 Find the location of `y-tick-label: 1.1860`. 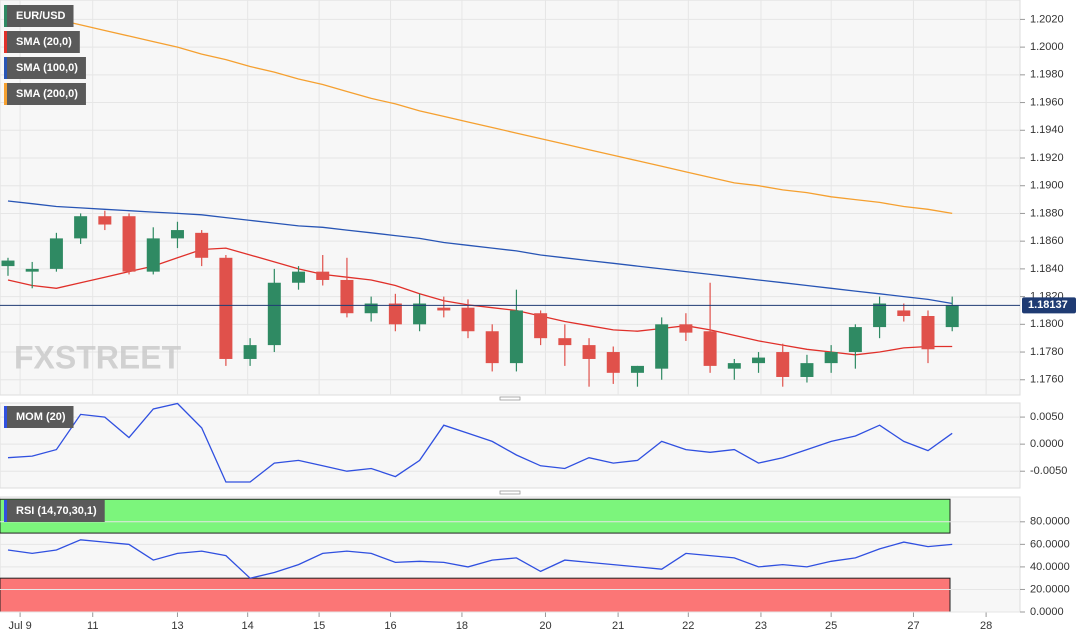

y-tick-label: 1.1860 is located at coordinates (1047, 241).